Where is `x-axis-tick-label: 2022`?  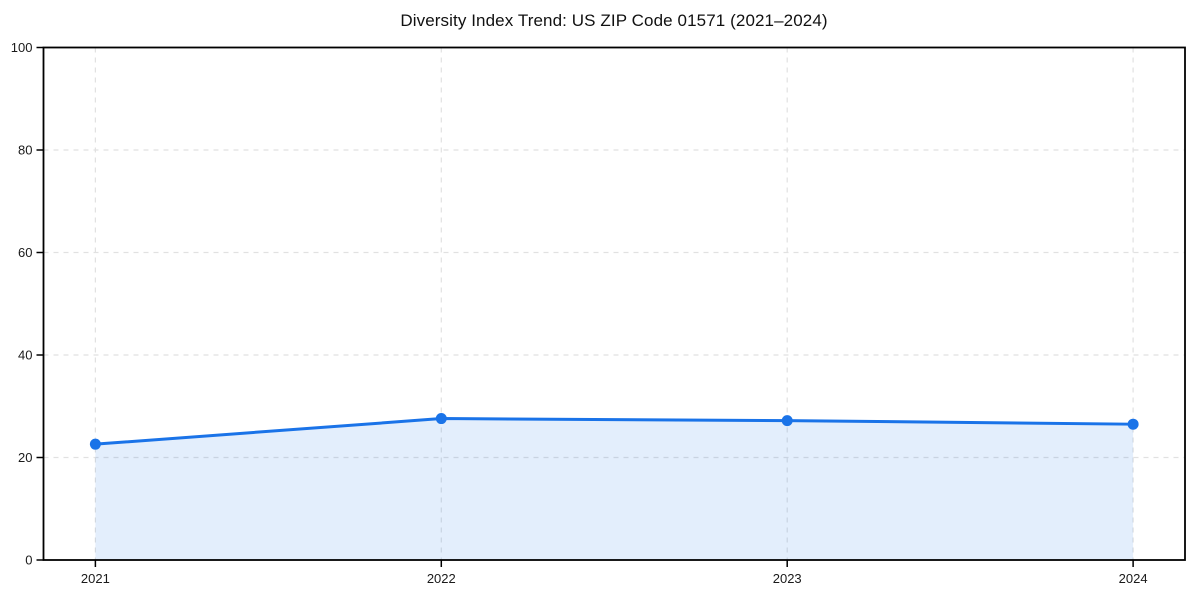 x-axis-tick-label: 2022 is located at coordinates (441, 578).